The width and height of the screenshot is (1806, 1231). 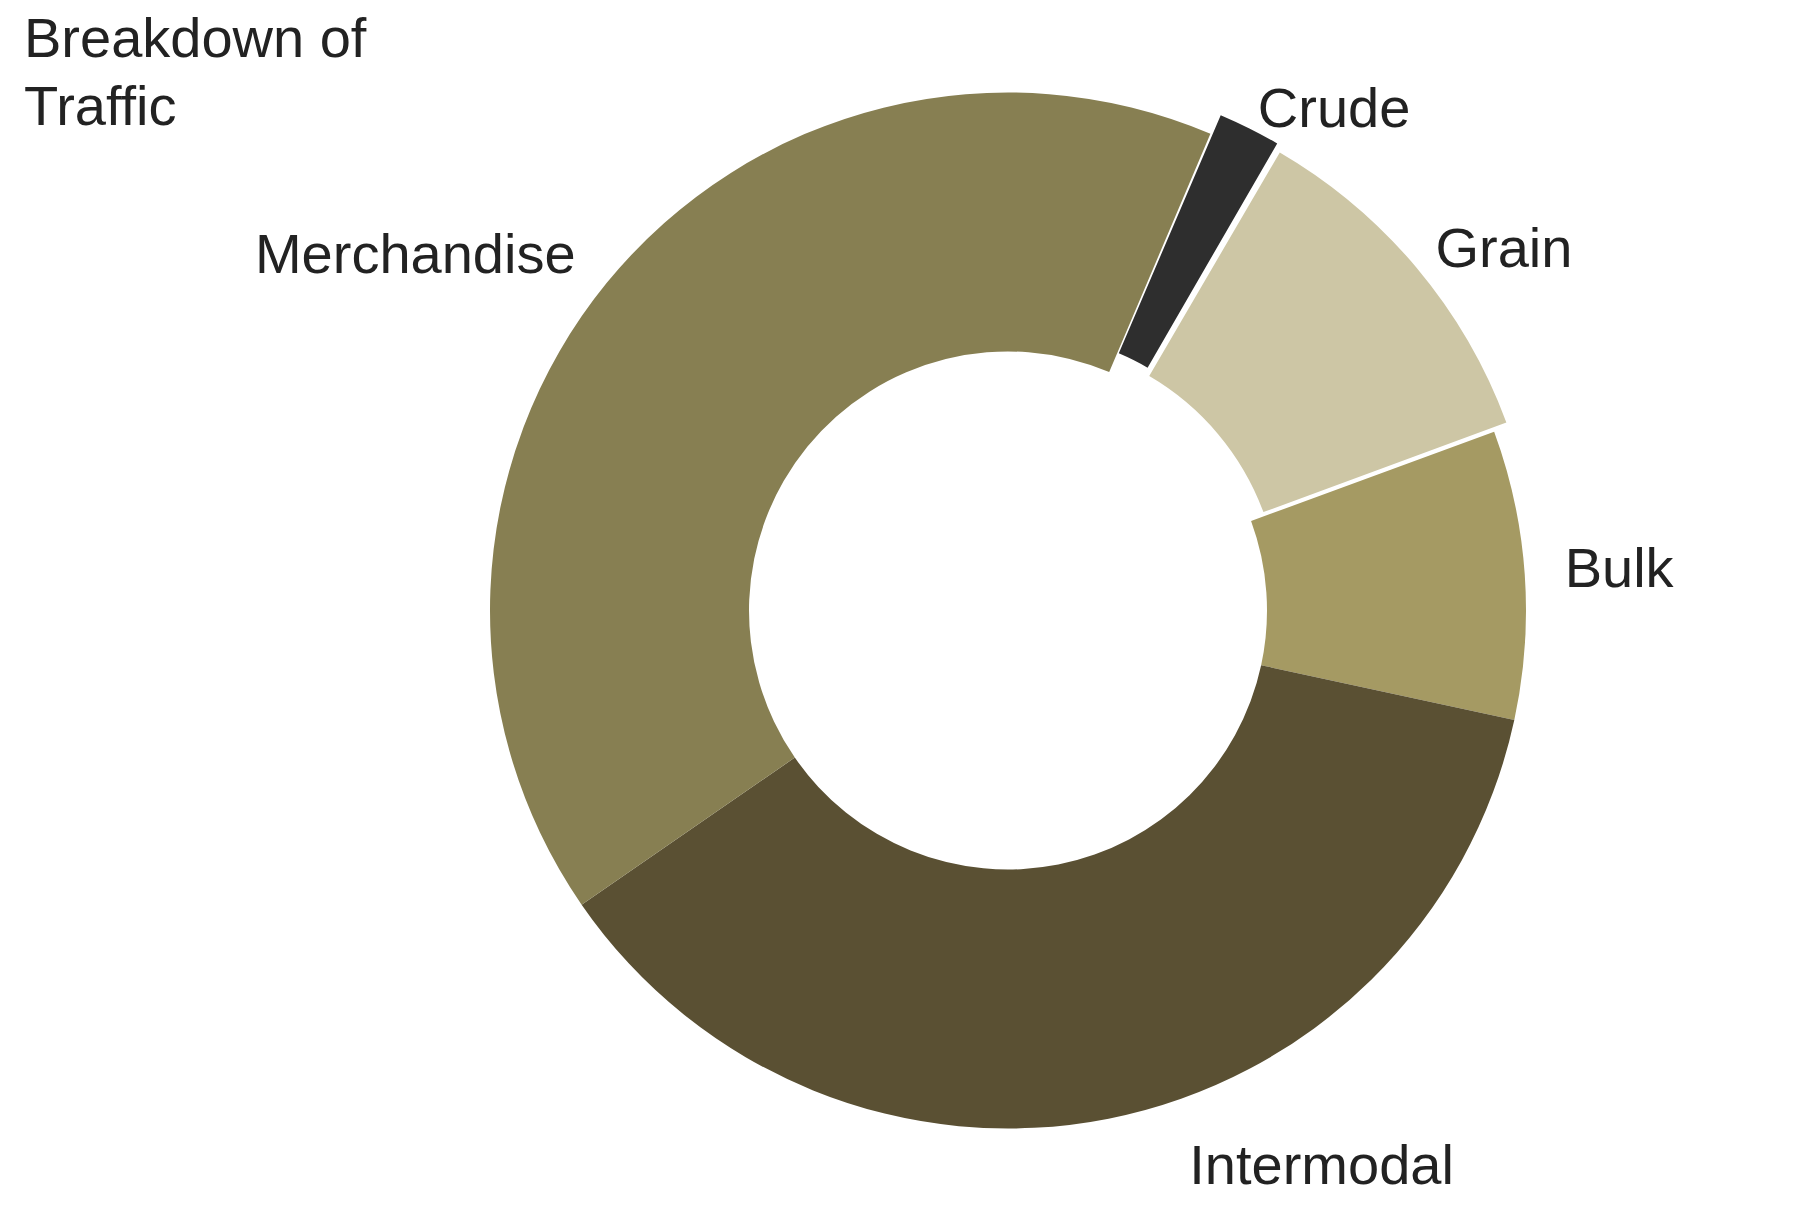 What do you see at coordinates (1504, 248) in the screenshot?
I see `slice-label: Grain` at bounding box center [1504, 248].